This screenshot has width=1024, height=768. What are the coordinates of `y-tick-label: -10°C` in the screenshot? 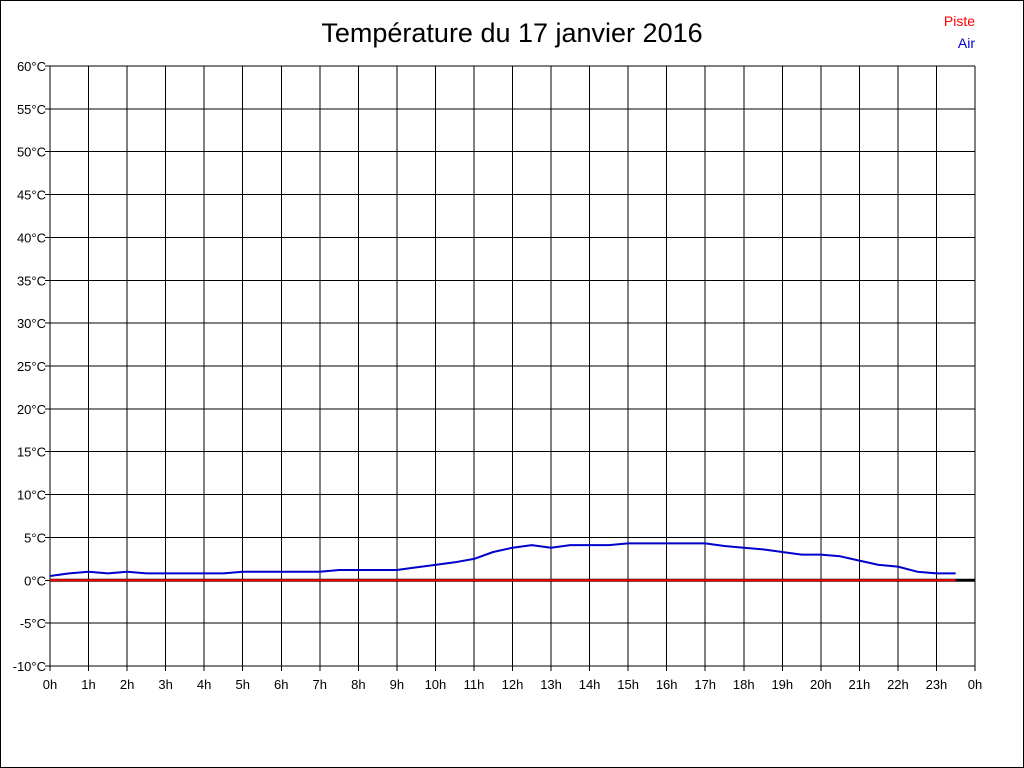 It's located at (29, 666).